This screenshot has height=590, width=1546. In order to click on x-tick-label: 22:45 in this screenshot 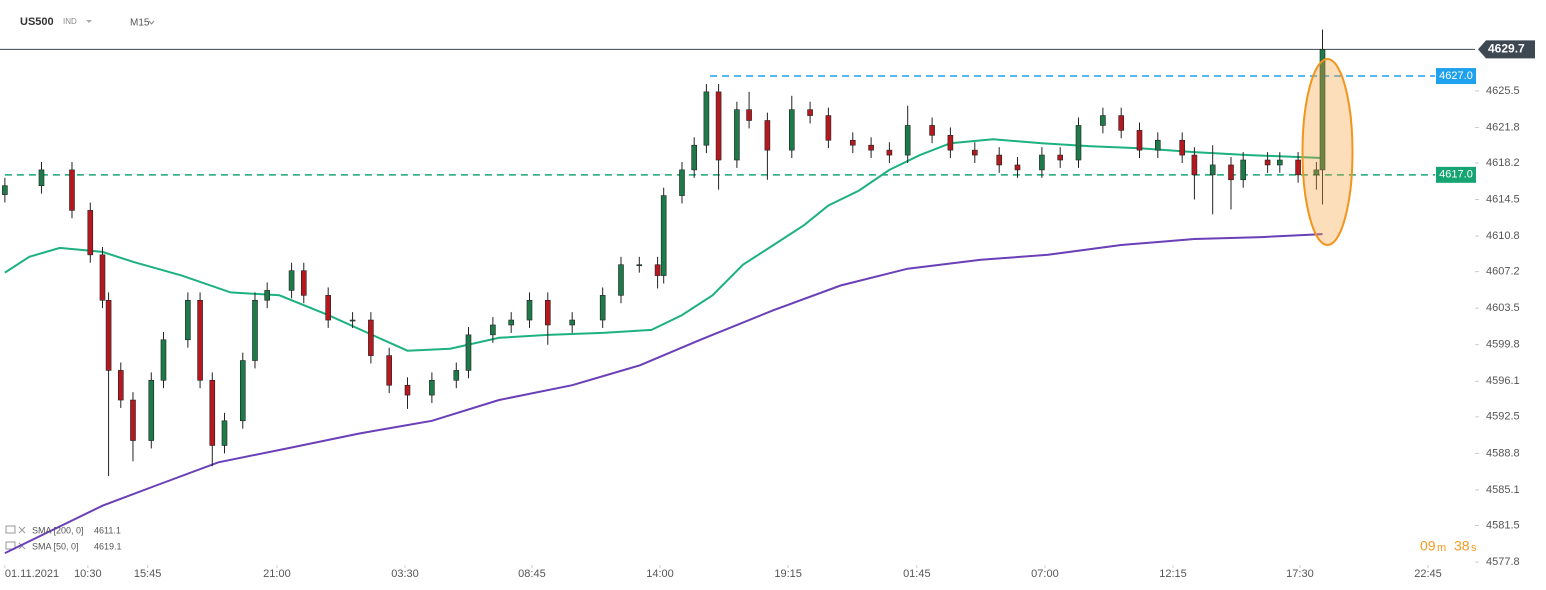, I will do `click(1428, 574)`.